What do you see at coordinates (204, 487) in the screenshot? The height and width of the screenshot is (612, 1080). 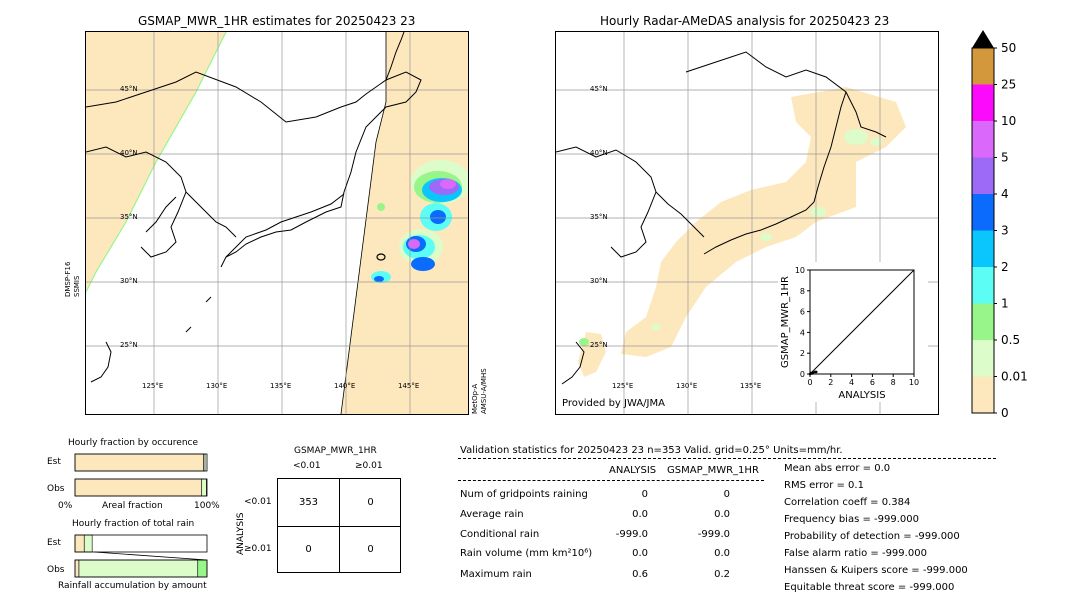 I see `occurrence-segment` at bounding box center [204, 487].